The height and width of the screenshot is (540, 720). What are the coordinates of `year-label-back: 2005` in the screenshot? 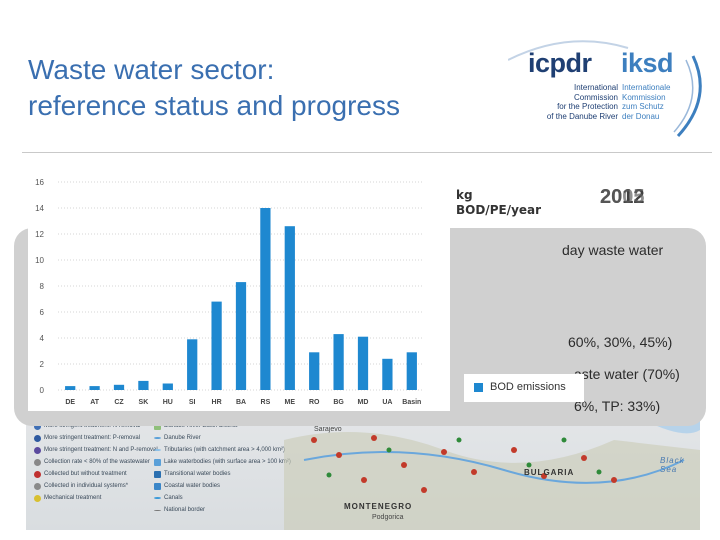 It's located at (622, 197).